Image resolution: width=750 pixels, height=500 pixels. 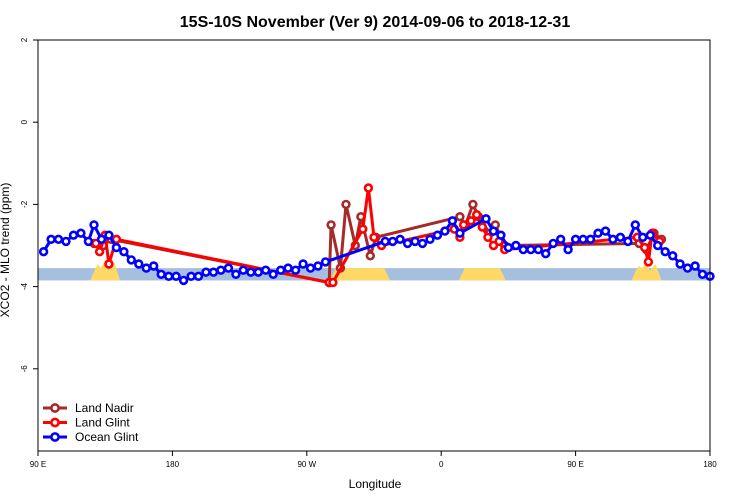 What do you see at coordinates (107, 437) in the screenshot?
I see `legend-label: Ocean Glint` at bounding box center [107, 437].